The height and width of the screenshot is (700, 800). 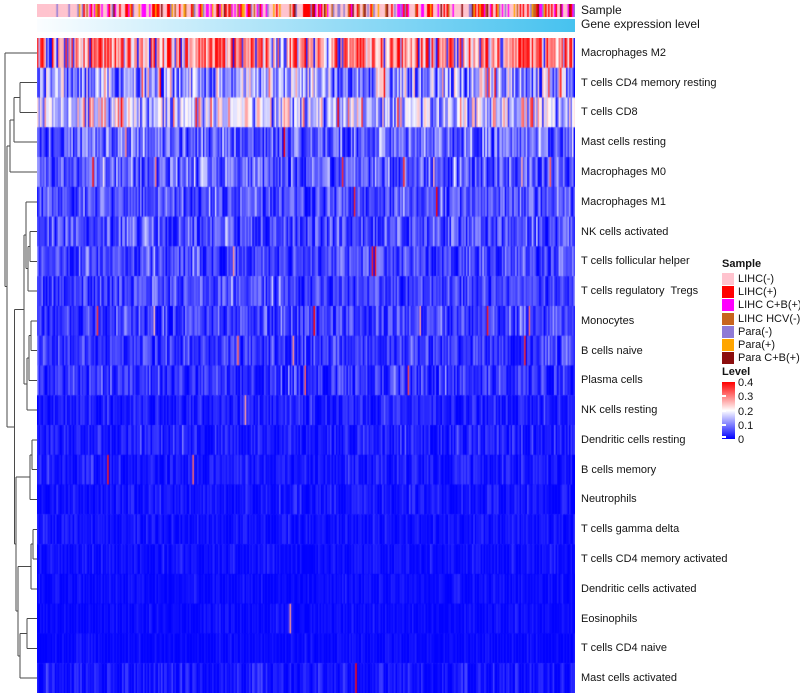 What do you see at coordinates (623, 171) in the screenshot?
I see `row-label: Macrophages M0` at bounding box center [623, 171].